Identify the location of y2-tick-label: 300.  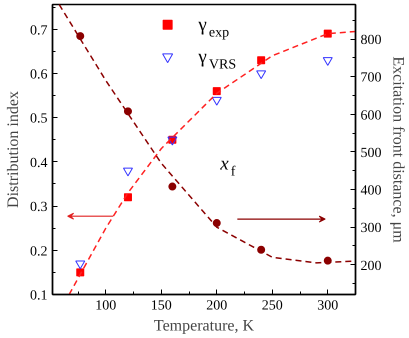
(371, 228).